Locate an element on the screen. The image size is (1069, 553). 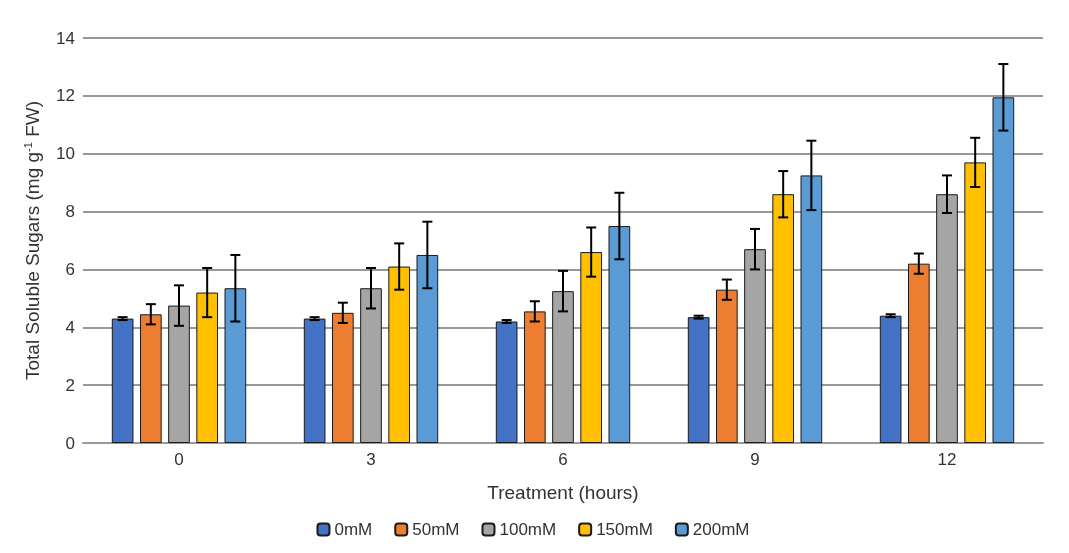
y-tick-label: 0 is located at coordinates (70, 443).